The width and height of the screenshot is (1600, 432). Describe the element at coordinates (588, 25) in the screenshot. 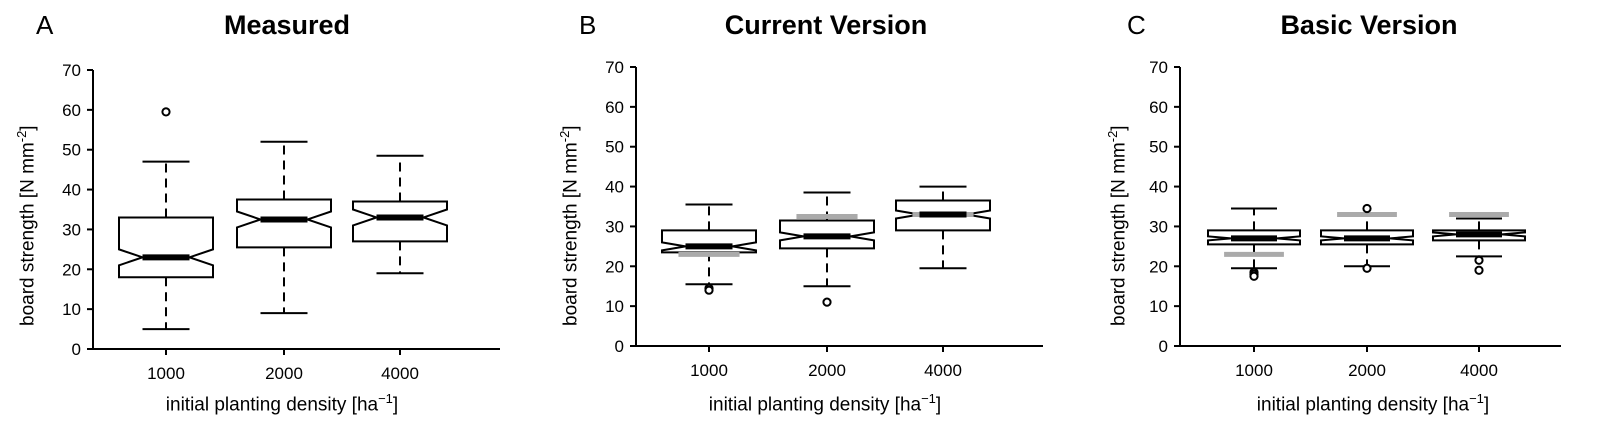

I see `panel-label: B` at that location.